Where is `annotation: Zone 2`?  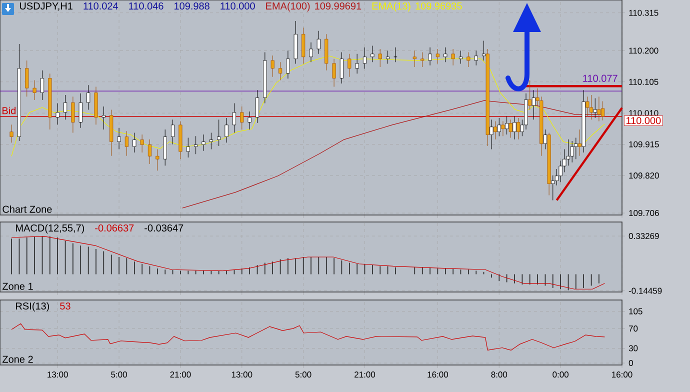 annotation: Zone 2 is located at coordinates (17, 359).